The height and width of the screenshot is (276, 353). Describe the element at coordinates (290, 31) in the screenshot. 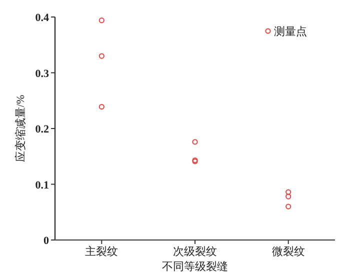

I see `legend-label: 测量点` at that location.